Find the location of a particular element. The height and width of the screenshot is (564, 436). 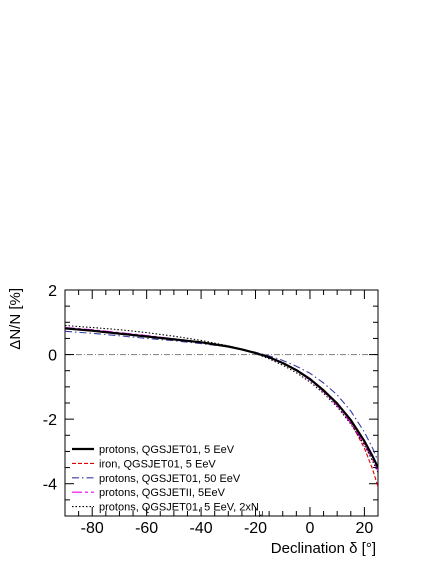

x-axis-label: Declination δ [°] is located at coordinates (323, 548).